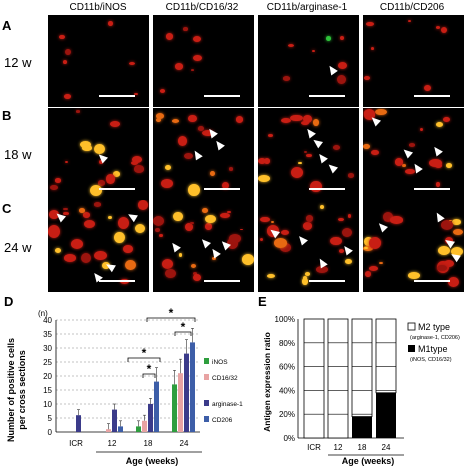 The width and height of the screenshot is (474, 467). What do you see at coordinates (11, 390) in the screenshot?
I see `y-axis-label-line1: Number of positive cells` at bounding box center [11, 390].